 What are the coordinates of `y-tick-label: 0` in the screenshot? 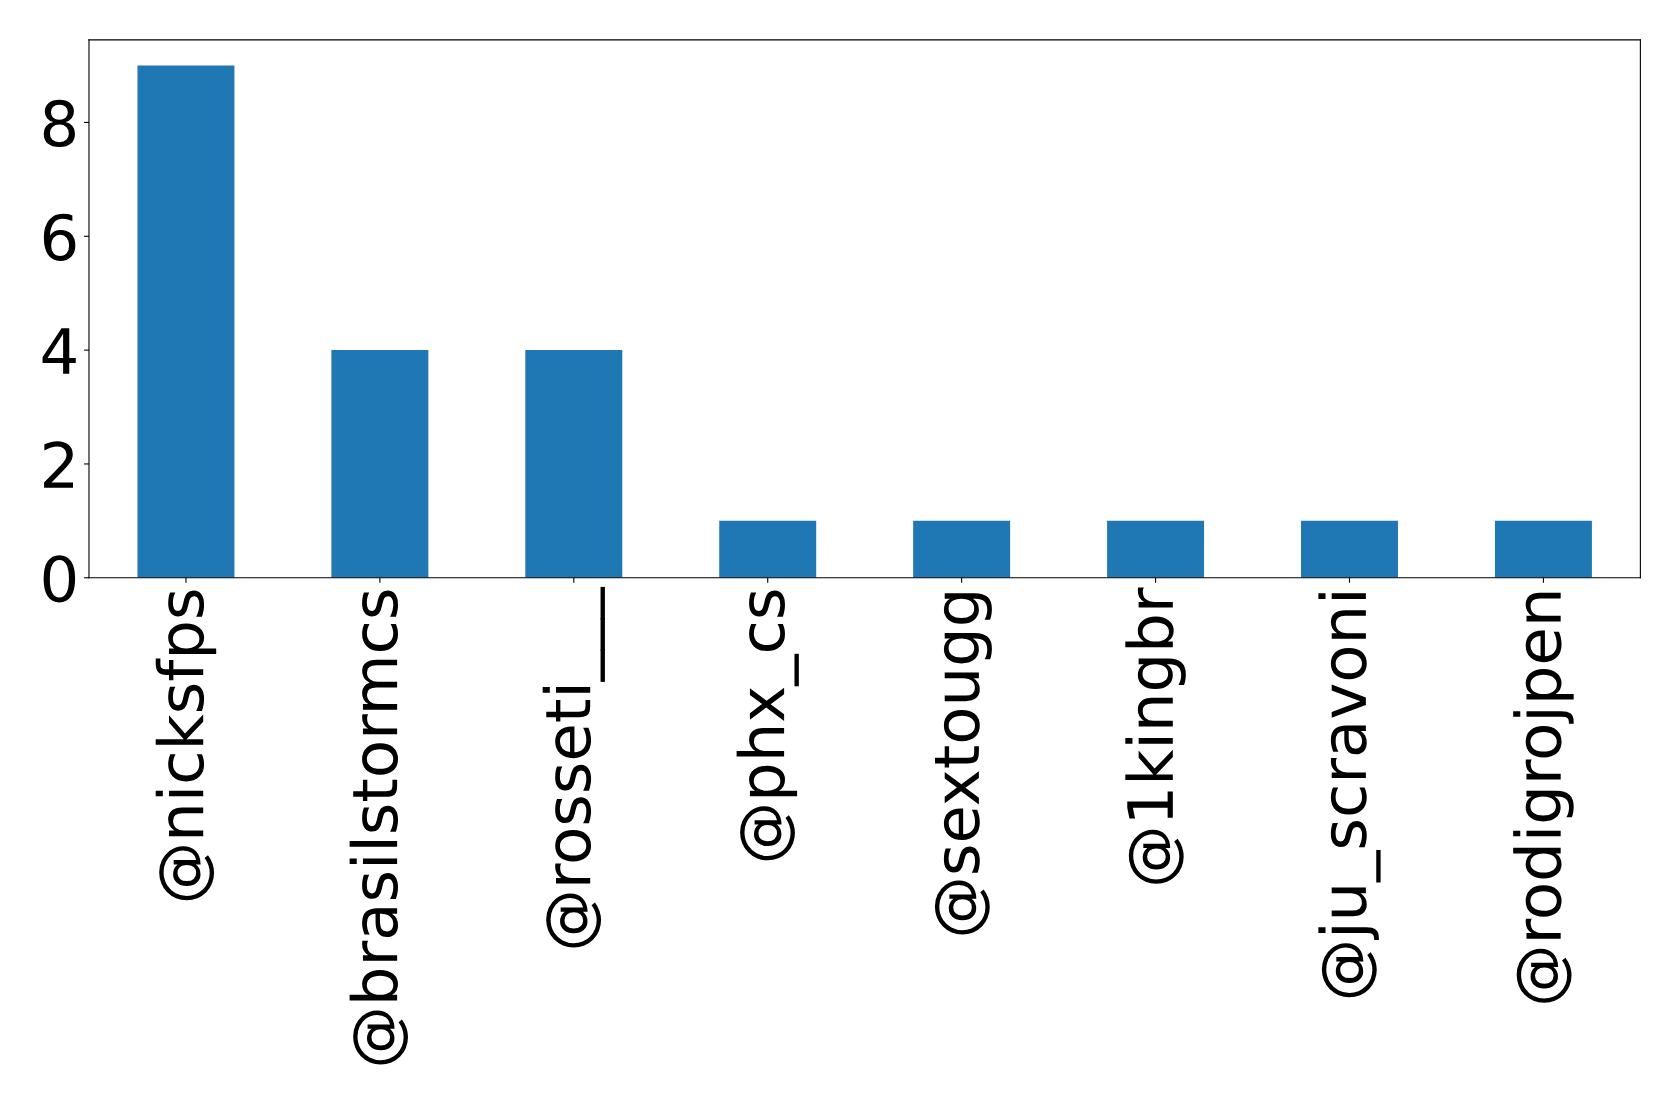 It's located at (59, 579).